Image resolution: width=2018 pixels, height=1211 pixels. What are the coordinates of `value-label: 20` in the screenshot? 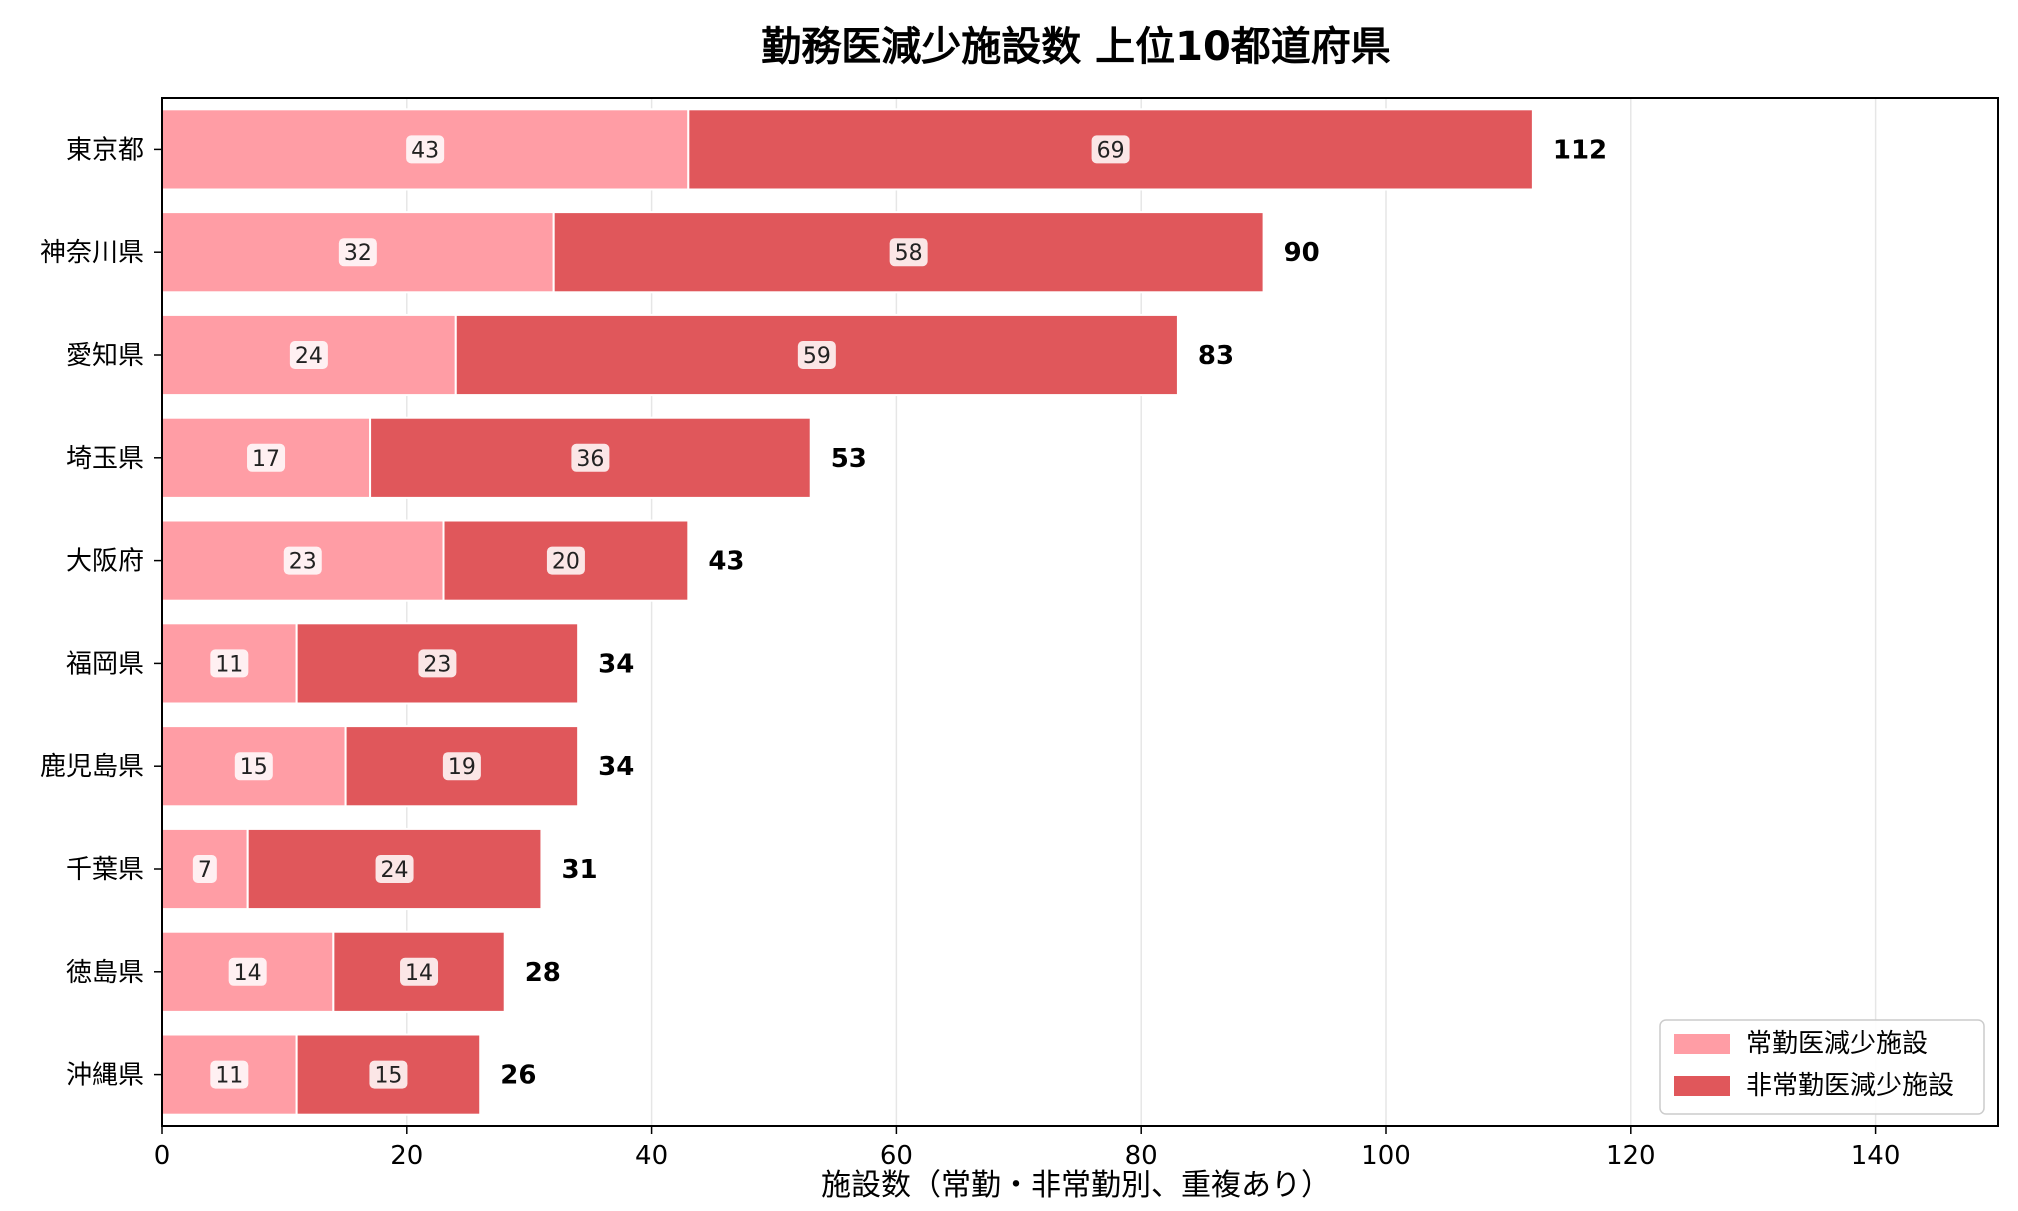 It's located at (566, 562).